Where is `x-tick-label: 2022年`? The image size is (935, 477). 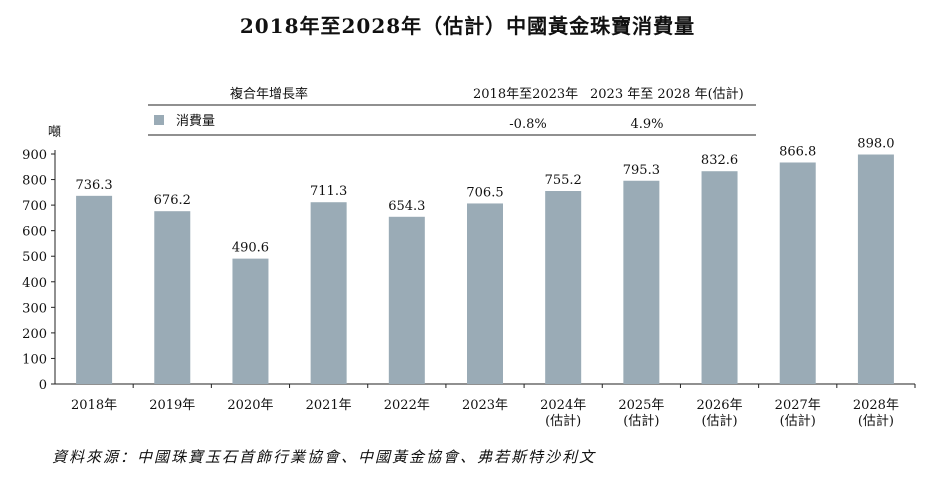
x-tick-label: 2022年 is located at coordinates (407, 405).